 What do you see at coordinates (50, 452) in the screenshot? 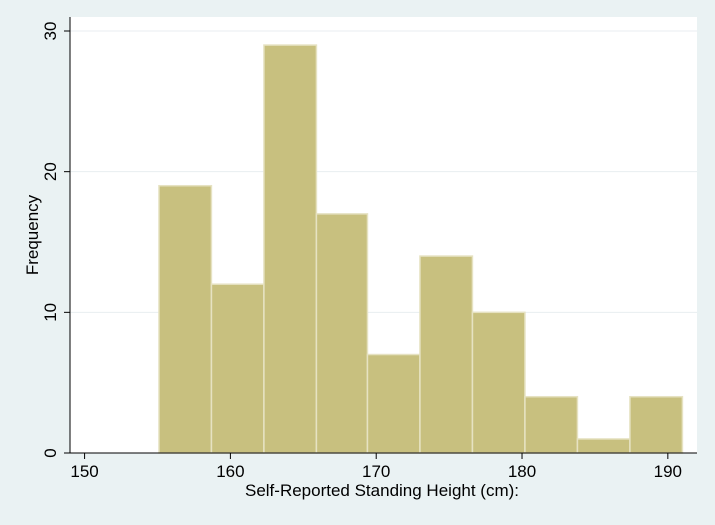
I see `y-tick-label-0: 0` at bounding box center [50, 452].